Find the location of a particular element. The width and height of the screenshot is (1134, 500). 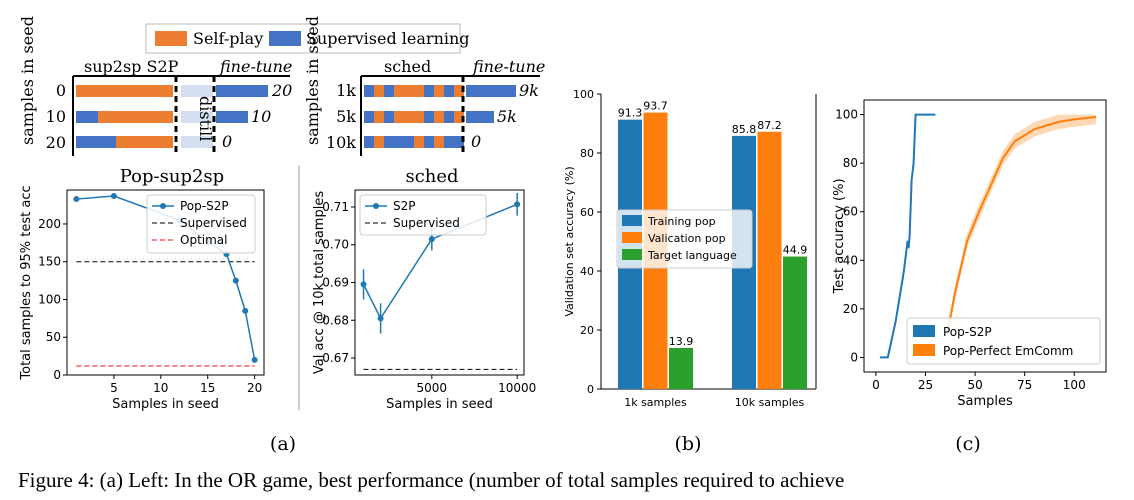

y-axis-label: Total samples to 95% test acc is located at coordinates (26, 282).